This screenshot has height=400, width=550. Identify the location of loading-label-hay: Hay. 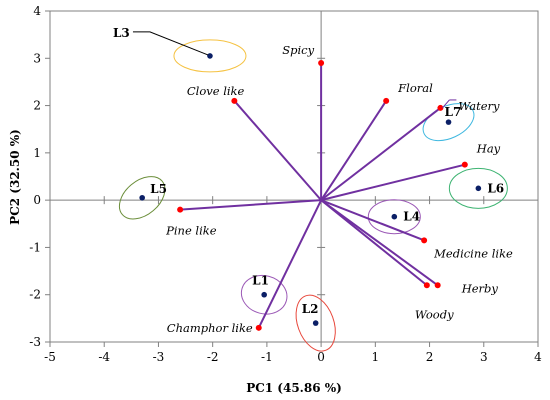
(488, 149).